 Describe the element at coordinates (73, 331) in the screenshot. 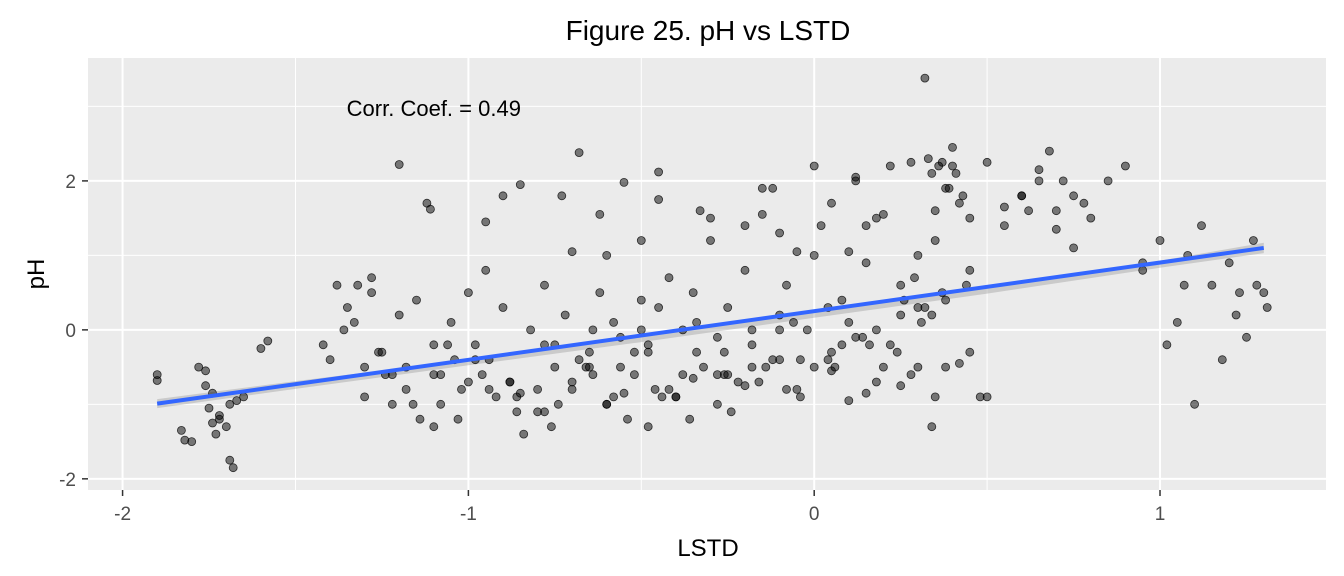

I see `y-axis-ticks: -2 0 2` at that location.